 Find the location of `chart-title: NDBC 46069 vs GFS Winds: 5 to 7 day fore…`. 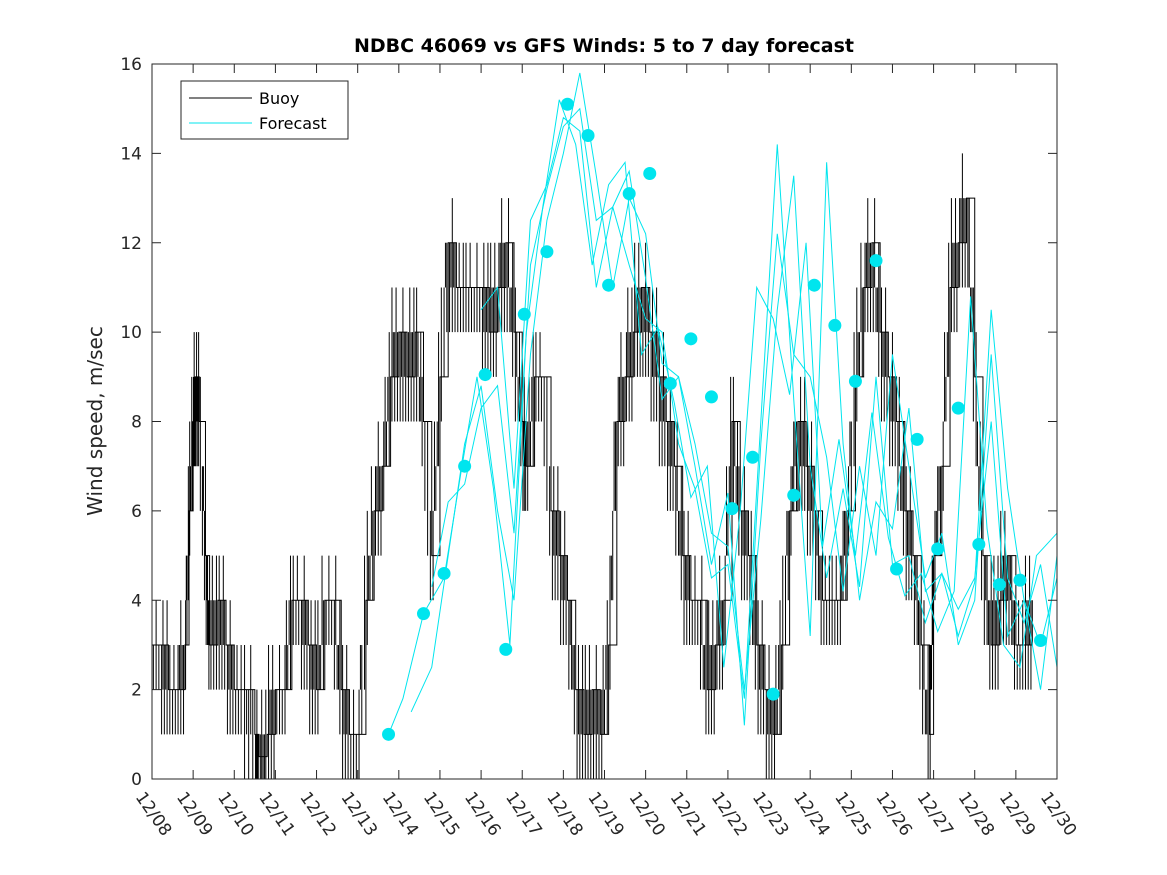

chart-title: NDBC 46069 vs GFS Winds: 5 to 7 day fore… is located at coordinates (604, 46).